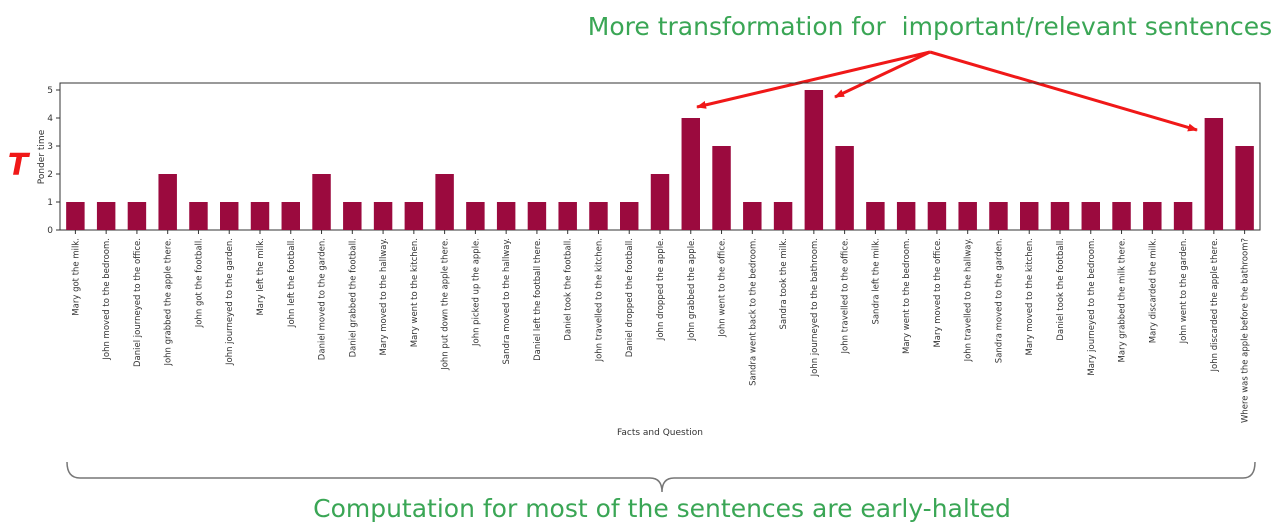 The image size is (1280, 528). Describe the element at coordinates (630, 297) in the screenshot. I see `x-tick-label: Daniel dropped the football.` at that location.